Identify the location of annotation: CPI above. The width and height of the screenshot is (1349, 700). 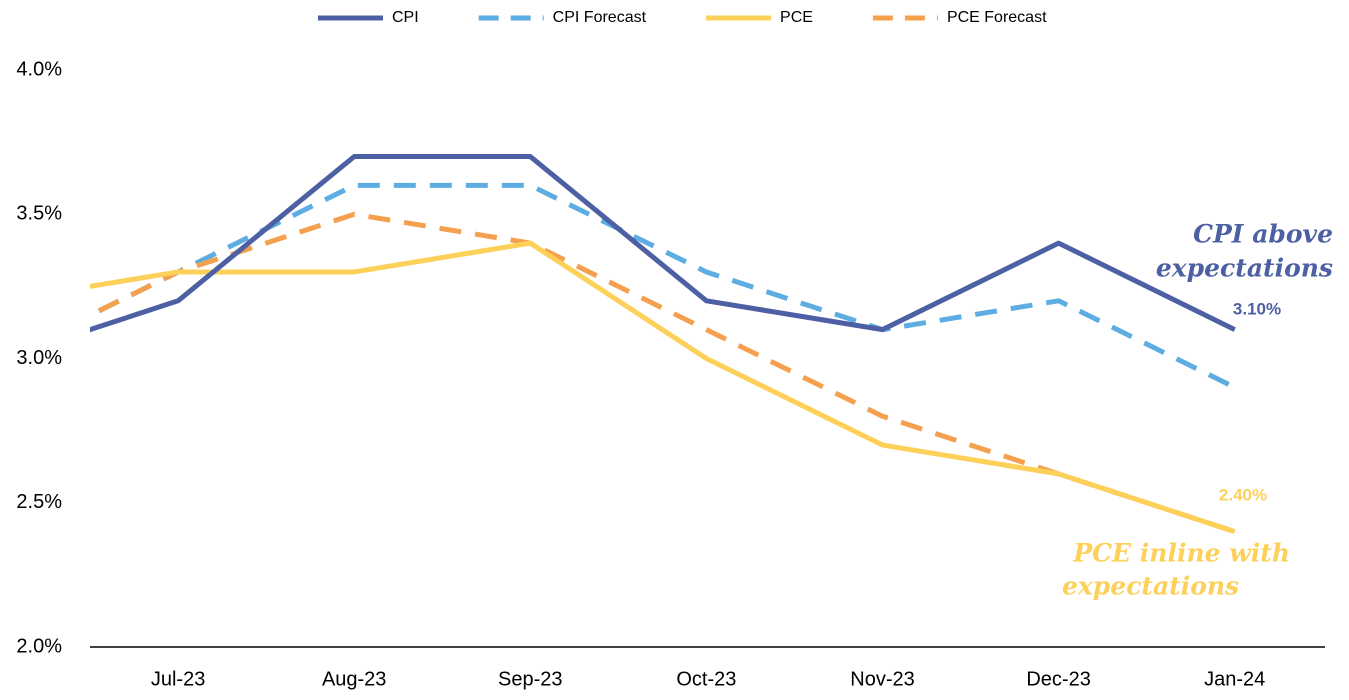
(1263, 234).